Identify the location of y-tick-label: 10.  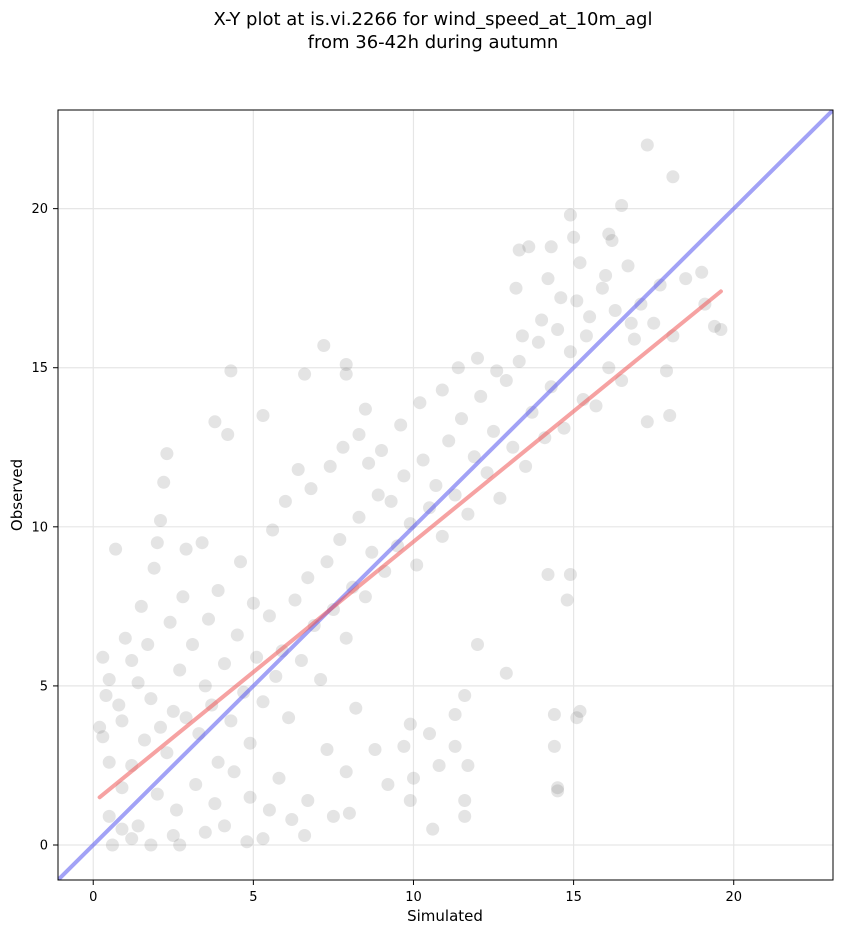
(39, 527).